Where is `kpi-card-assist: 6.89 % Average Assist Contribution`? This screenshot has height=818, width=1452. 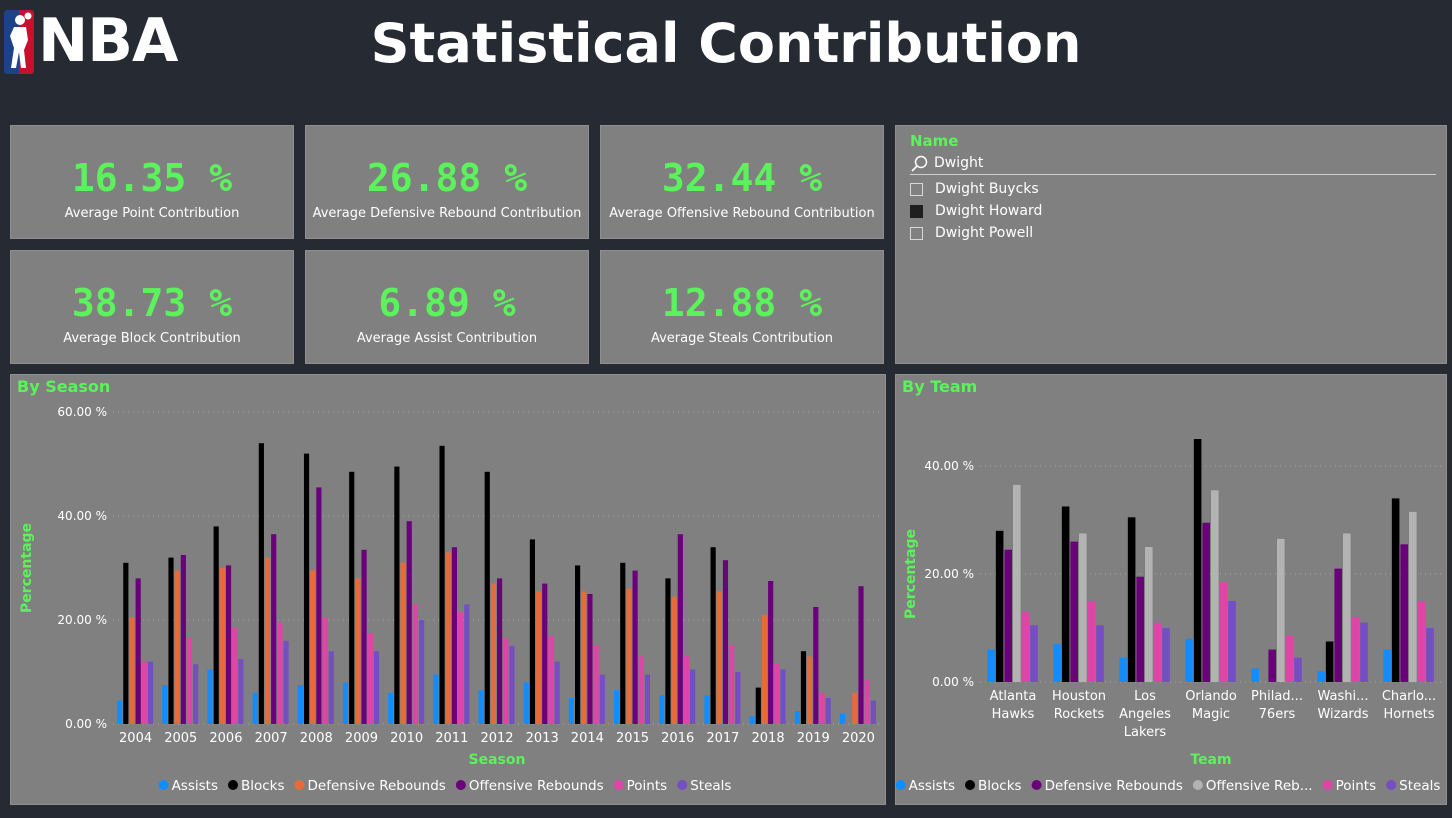 kpi-card-assist: 6.89 % Average Assist Contribution is located at coordinates (447, 307).